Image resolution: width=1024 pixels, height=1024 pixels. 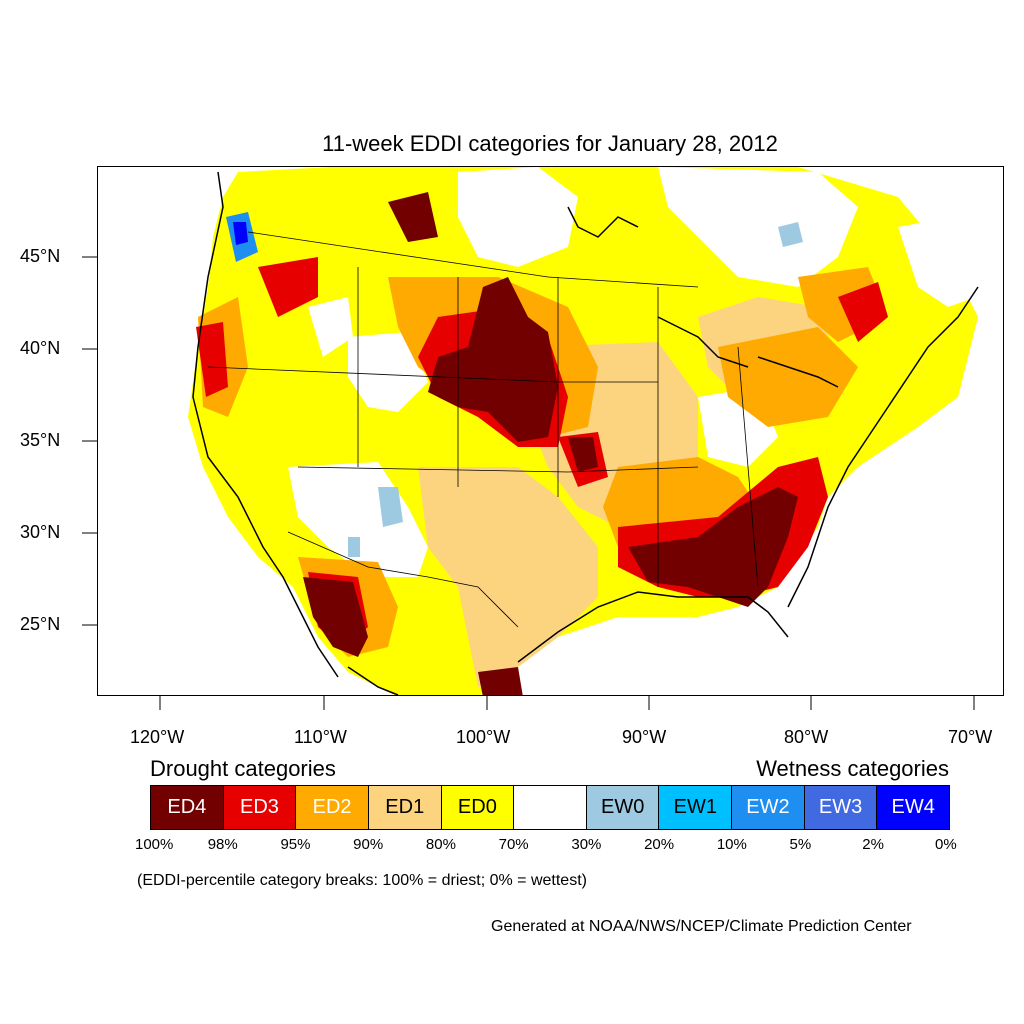 I want to click on legend-swatch: ED3, so click(x=260, y=807).